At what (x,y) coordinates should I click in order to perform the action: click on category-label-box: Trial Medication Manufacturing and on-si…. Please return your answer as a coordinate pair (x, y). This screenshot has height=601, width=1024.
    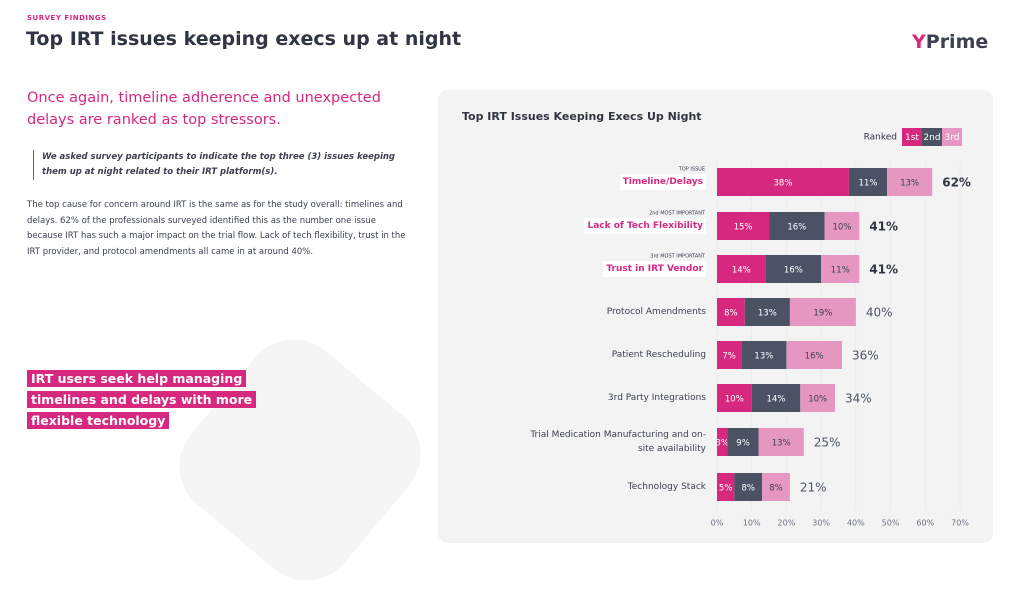
    Looking at the image, I should click on (613, 442).